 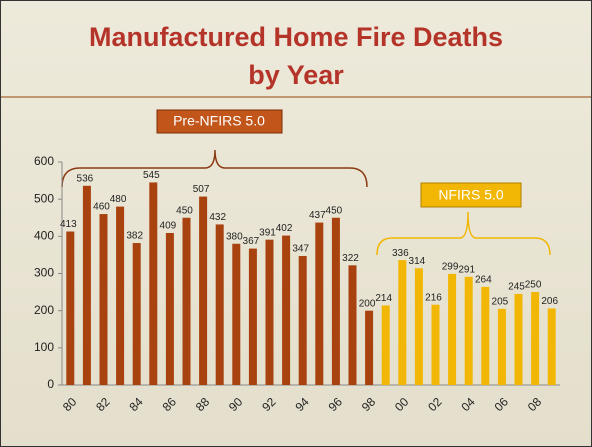 I want to click on x-tick-label: 04, so click(x=468, y=405).